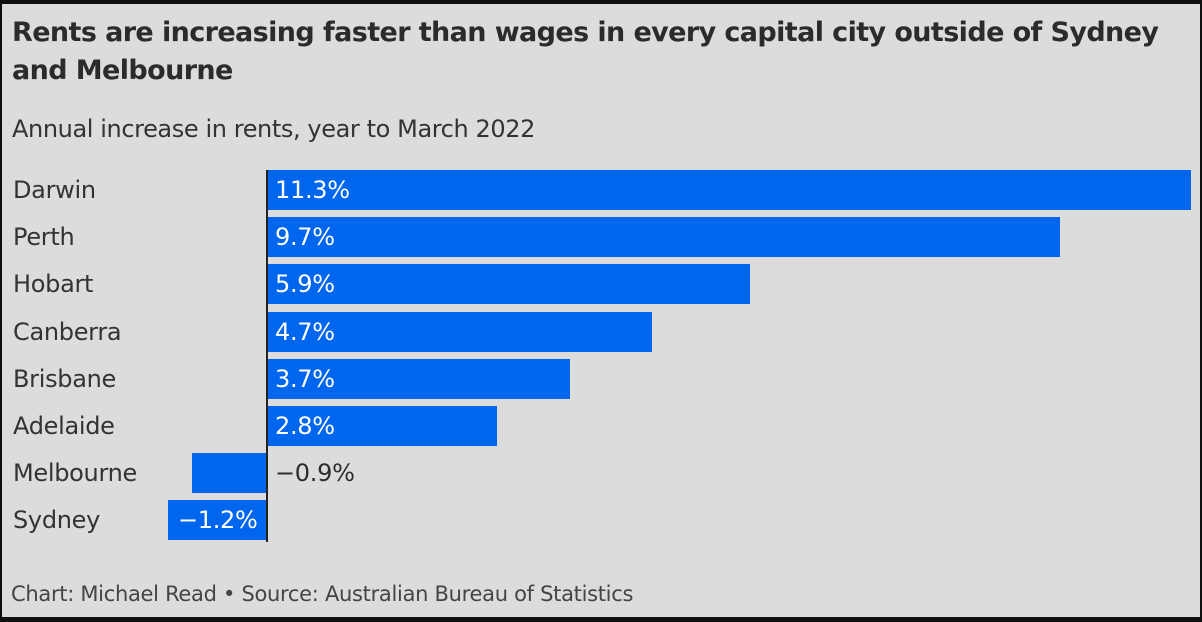  What do you see at coordinates (305, 331) in the screenshot?
I see `value-label: 4.7%` at bounding box center [305, 331].